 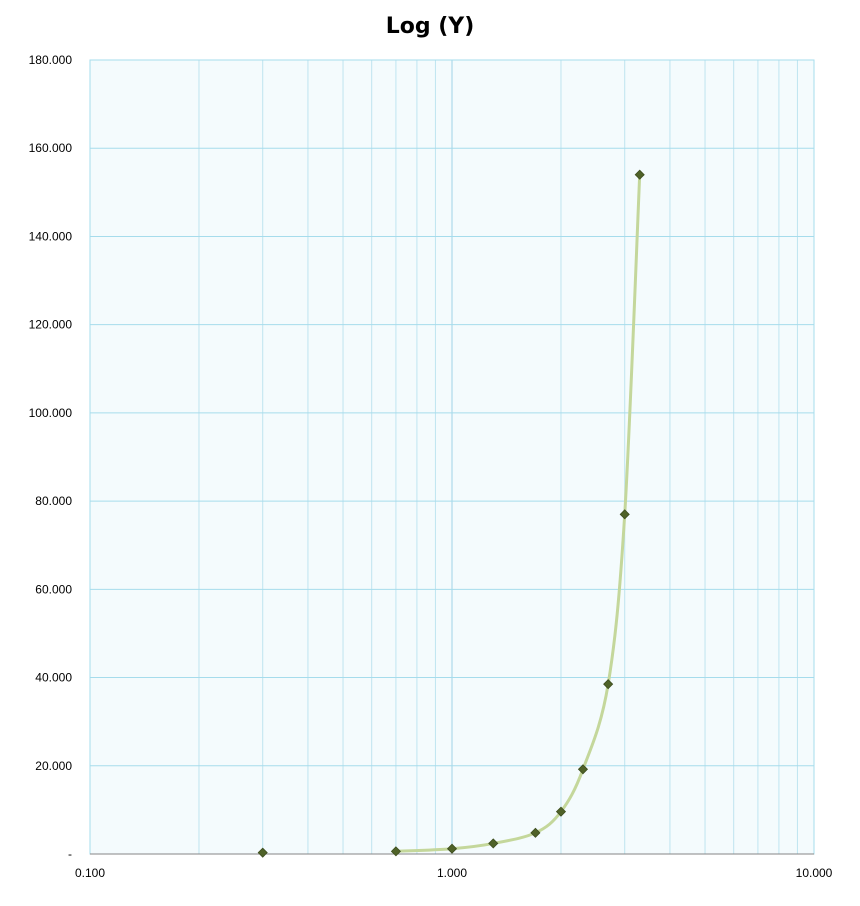 I want to click on y-tick-label: 180.000, so click(x=51, y=60).